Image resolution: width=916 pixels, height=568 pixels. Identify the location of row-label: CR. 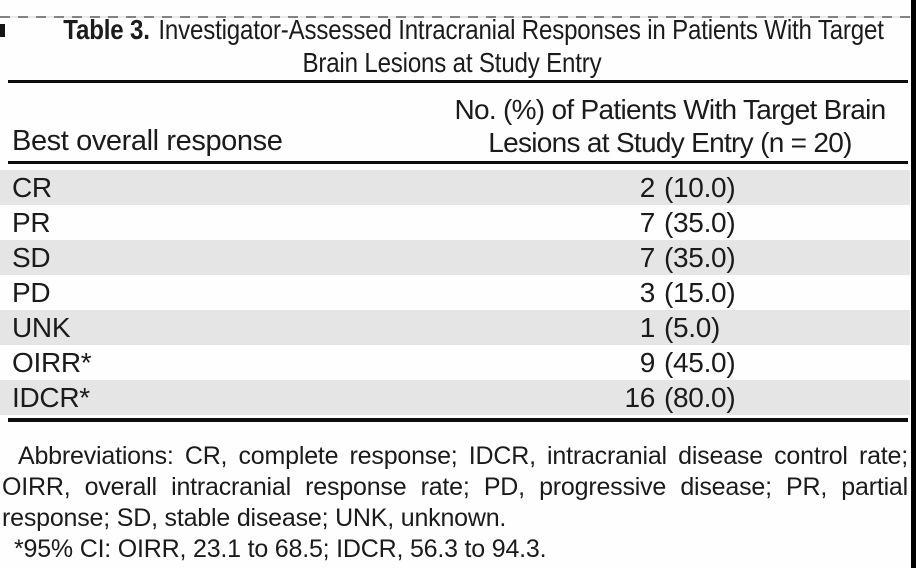
(32, 187).